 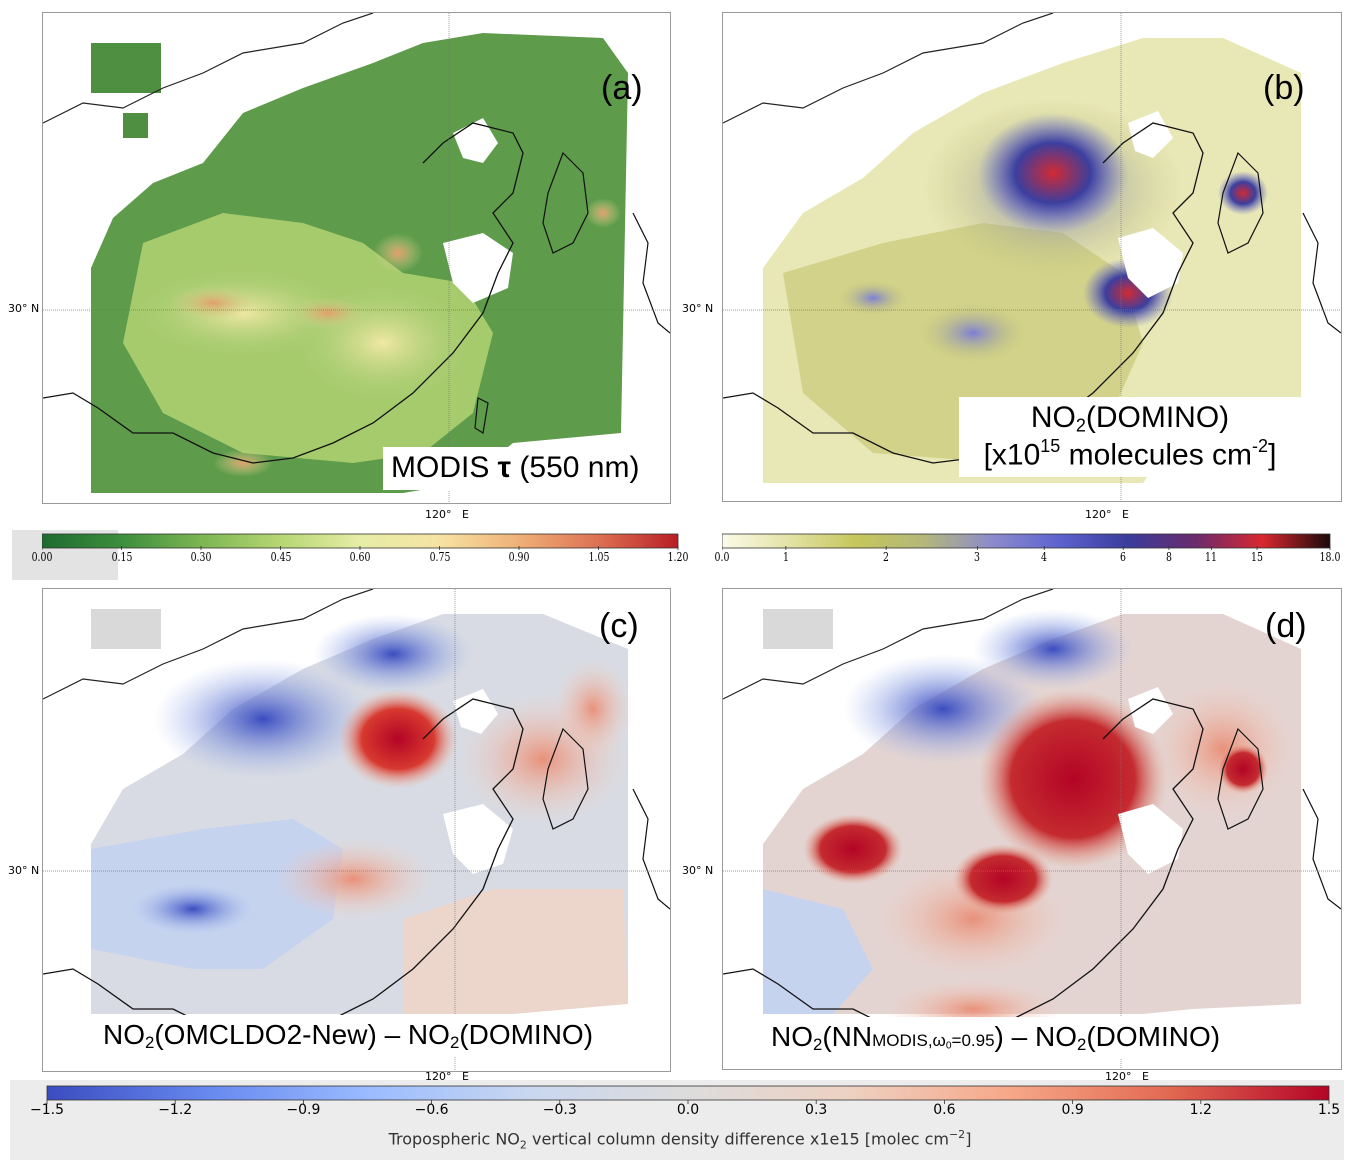 What do you see at coordinates (1044, 557) in the screenshot?
I see `colorbar-tick-label: 4` at bounding box center [1044, 557].